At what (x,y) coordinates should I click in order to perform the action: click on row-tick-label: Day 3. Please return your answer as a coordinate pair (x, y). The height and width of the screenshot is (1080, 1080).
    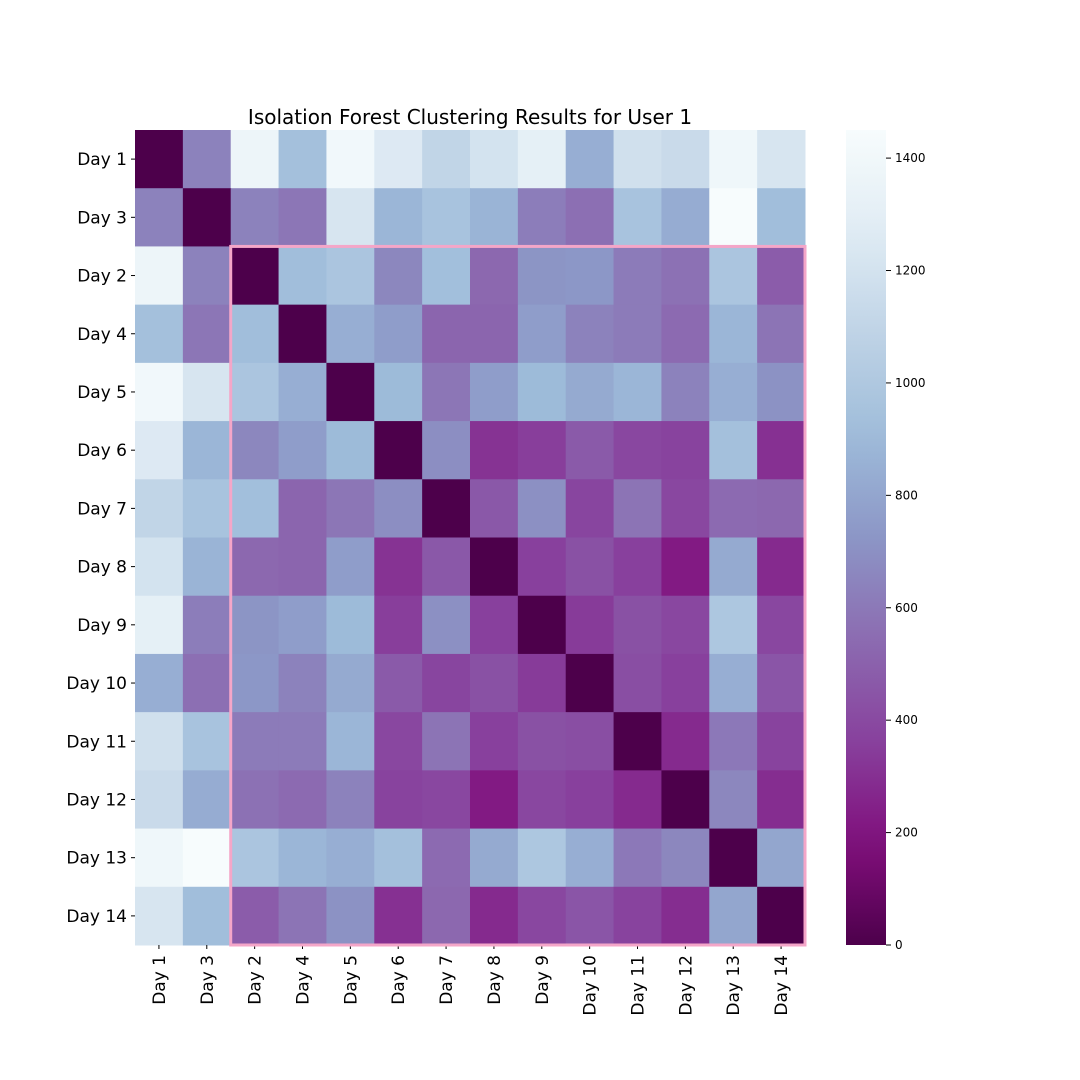
    Looking at the image, I should click on (102, 218).